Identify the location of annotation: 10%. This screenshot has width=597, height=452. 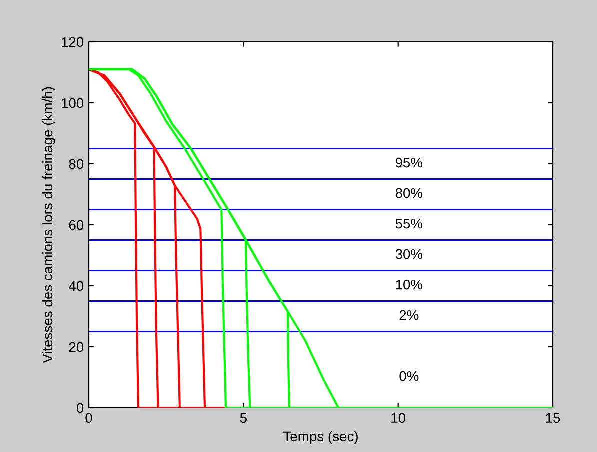
(409, 285).